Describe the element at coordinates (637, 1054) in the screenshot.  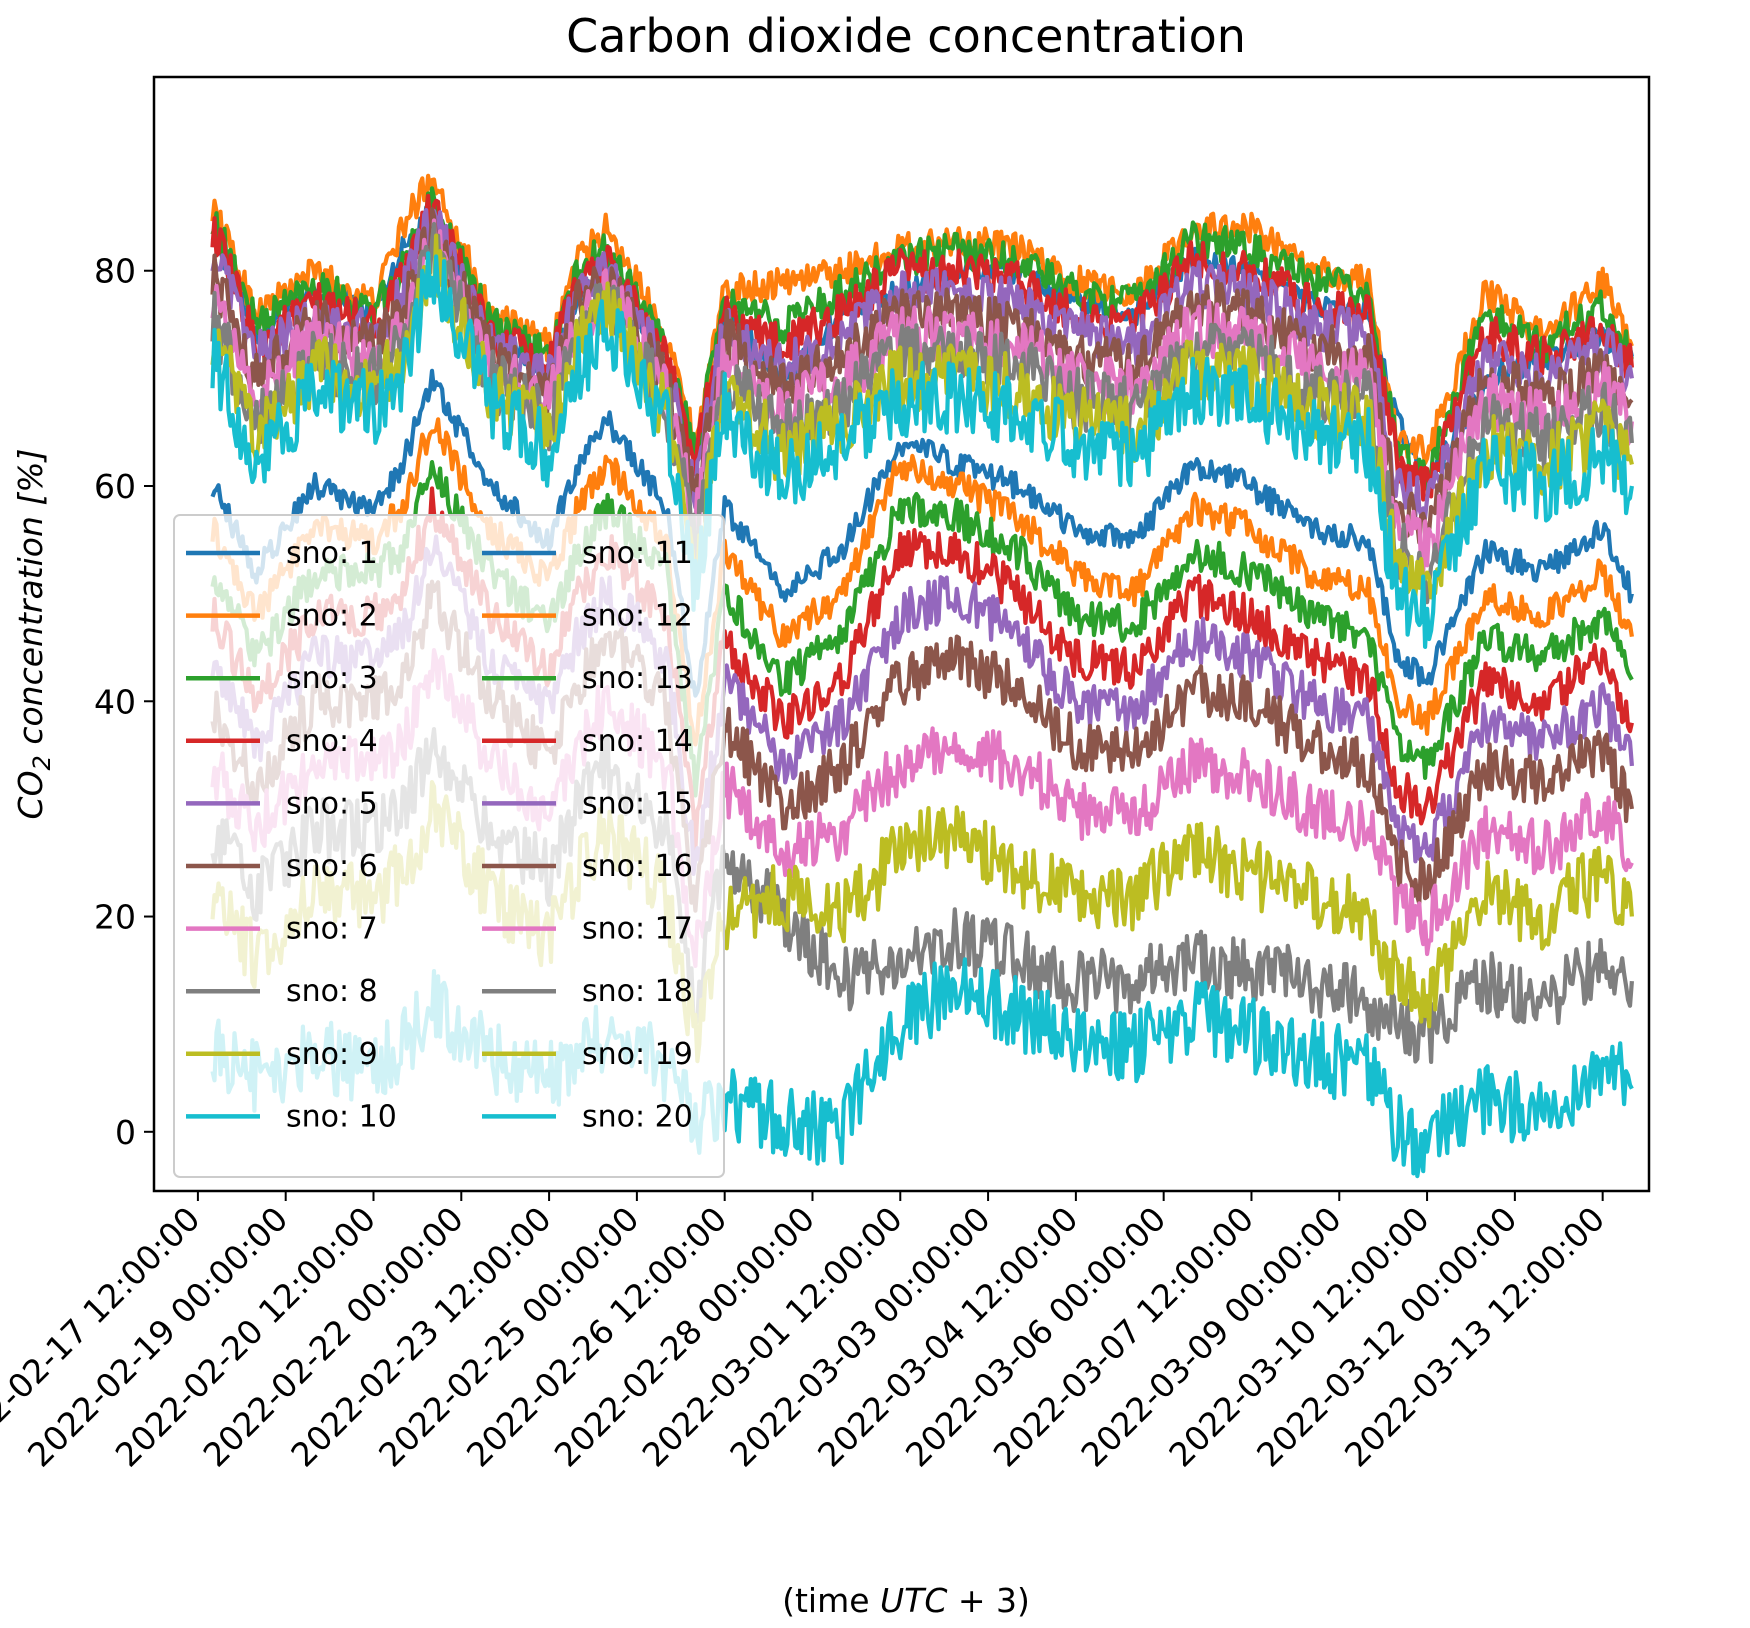
I see `legend-label: sno: 19` at that location.